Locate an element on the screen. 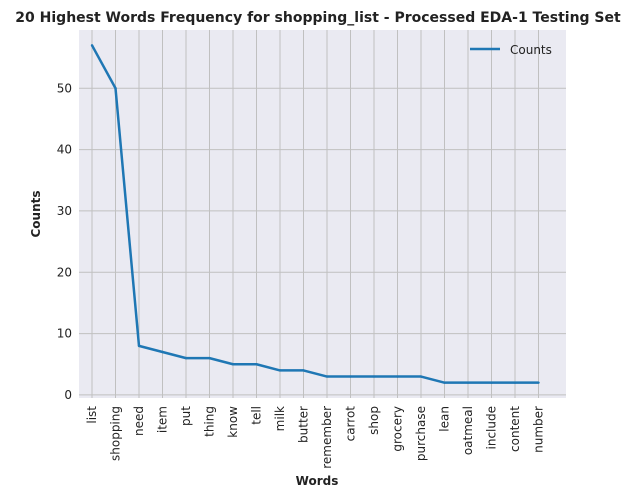 The width and height of the screenshot is (635, 497). x-tick-label: need is located at coordinates (139, 421).